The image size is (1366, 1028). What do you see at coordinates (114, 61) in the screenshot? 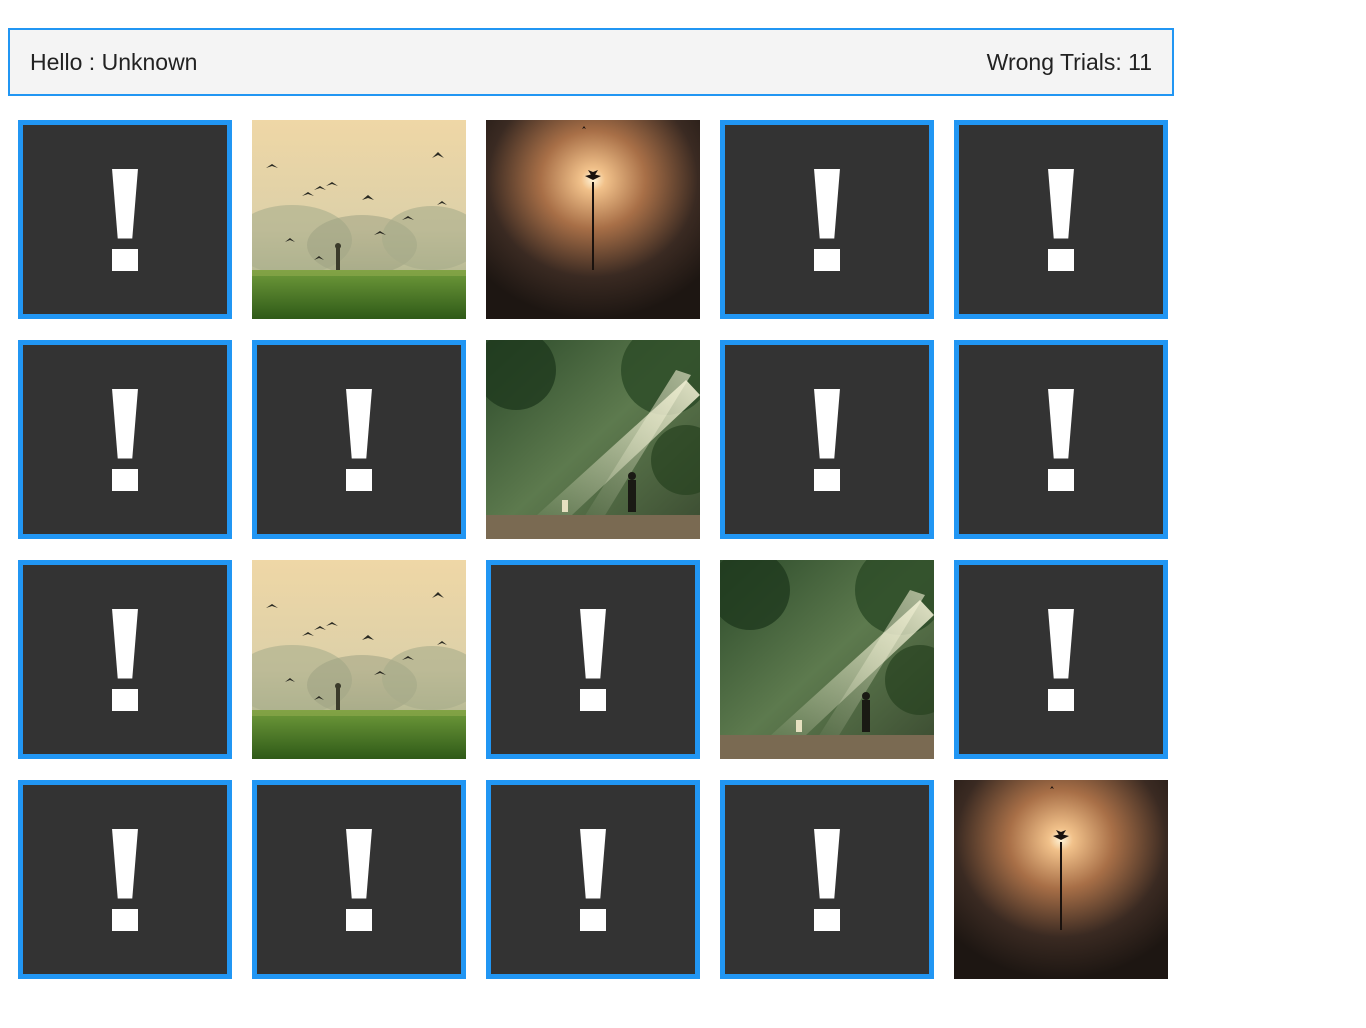
I see `player-greeting: Hello : Unknown` at bounding box center [114, 61].